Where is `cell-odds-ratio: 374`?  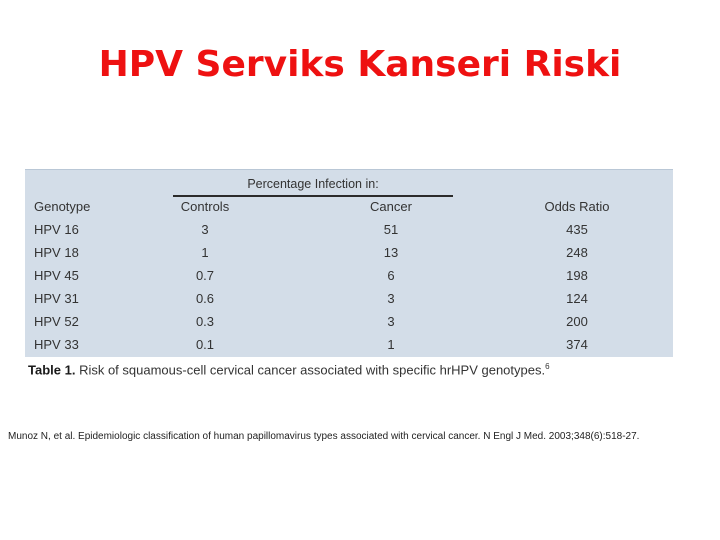
cell-odds-ratio: 374 is located at coordinates (577, 344).